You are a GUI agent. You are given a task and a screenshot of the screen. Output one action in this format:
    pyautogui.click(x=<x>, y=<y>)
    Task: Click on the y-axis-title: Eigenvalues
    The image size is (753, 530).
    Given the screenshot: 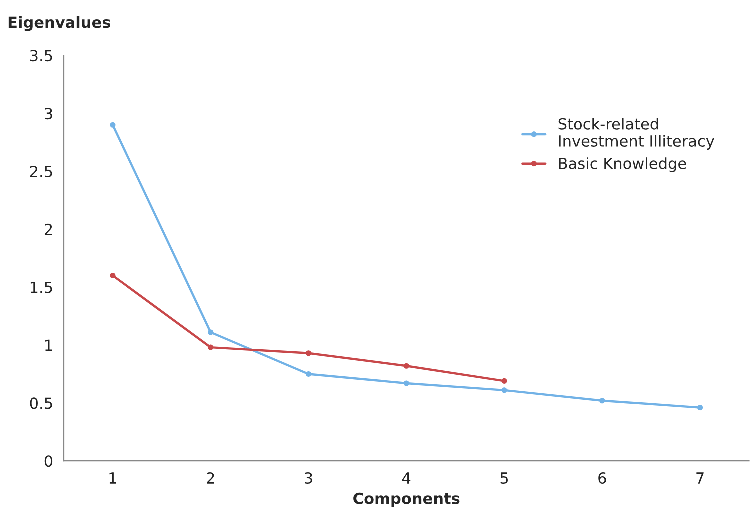 What is the action you would take?
    pyautogui.click(x=59, y=24)
    